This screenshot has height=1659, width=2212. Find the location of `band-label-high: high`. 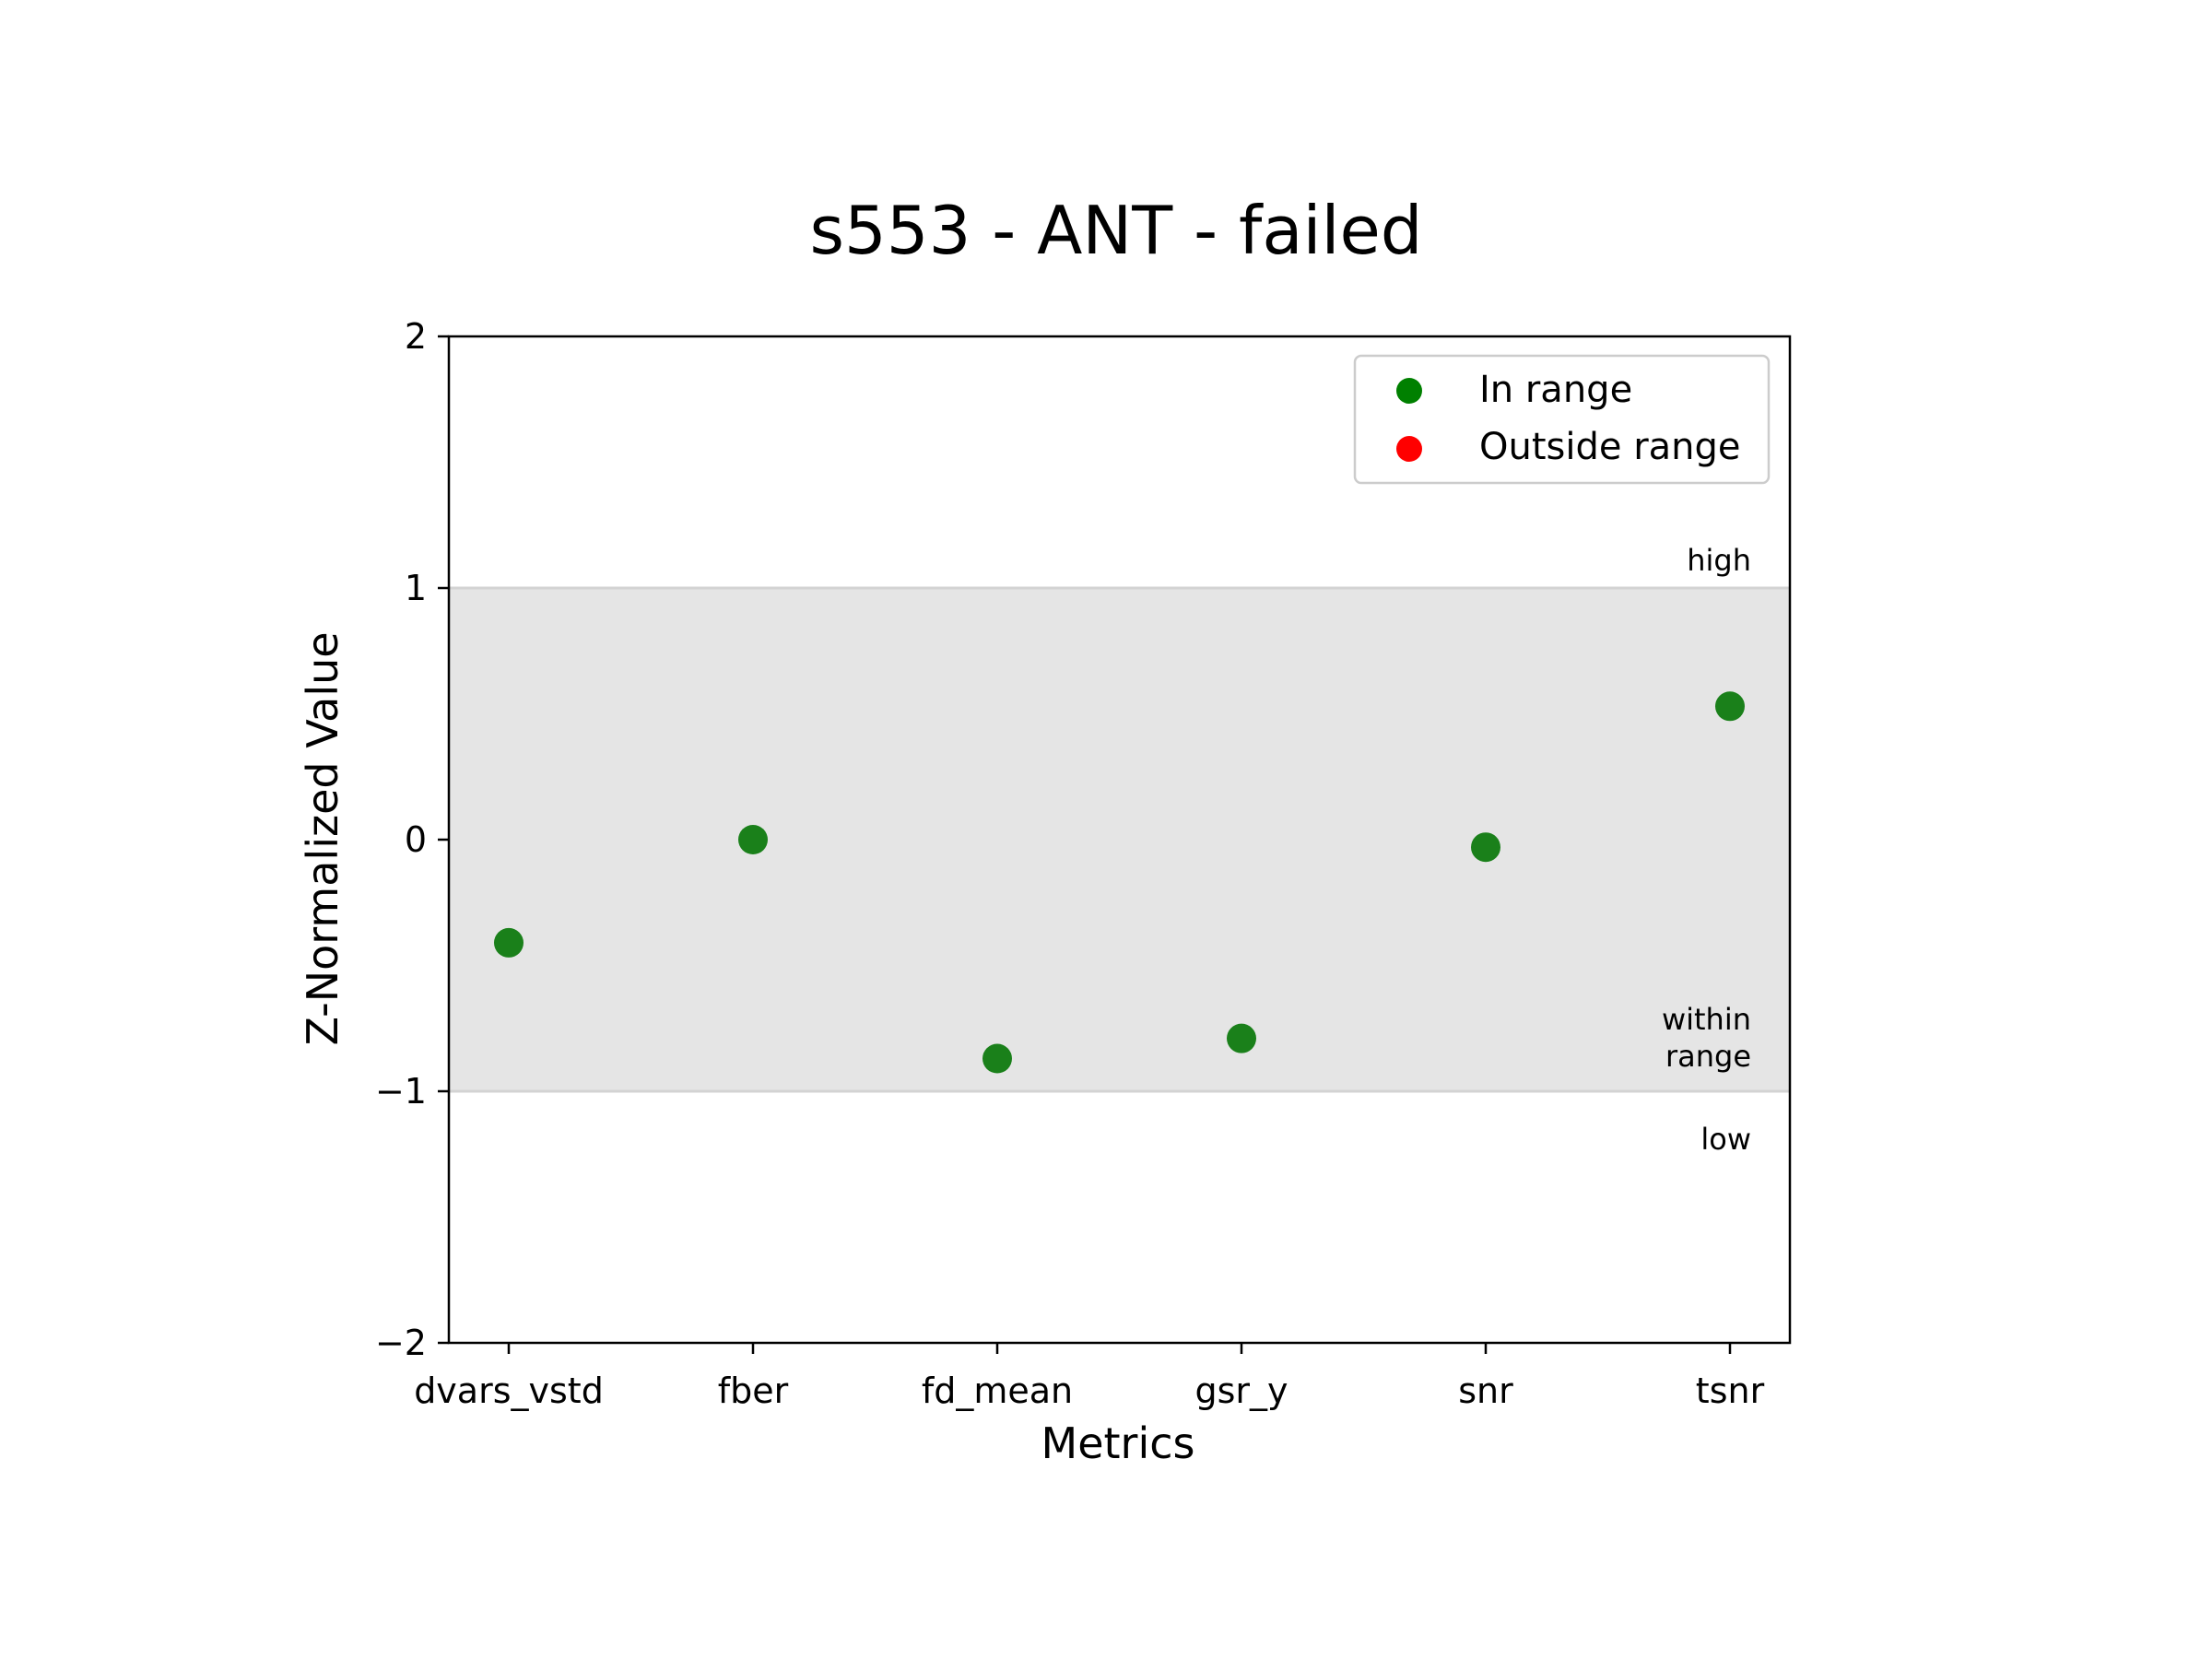

band-label-high: high is located at coordinates (1719, 560).